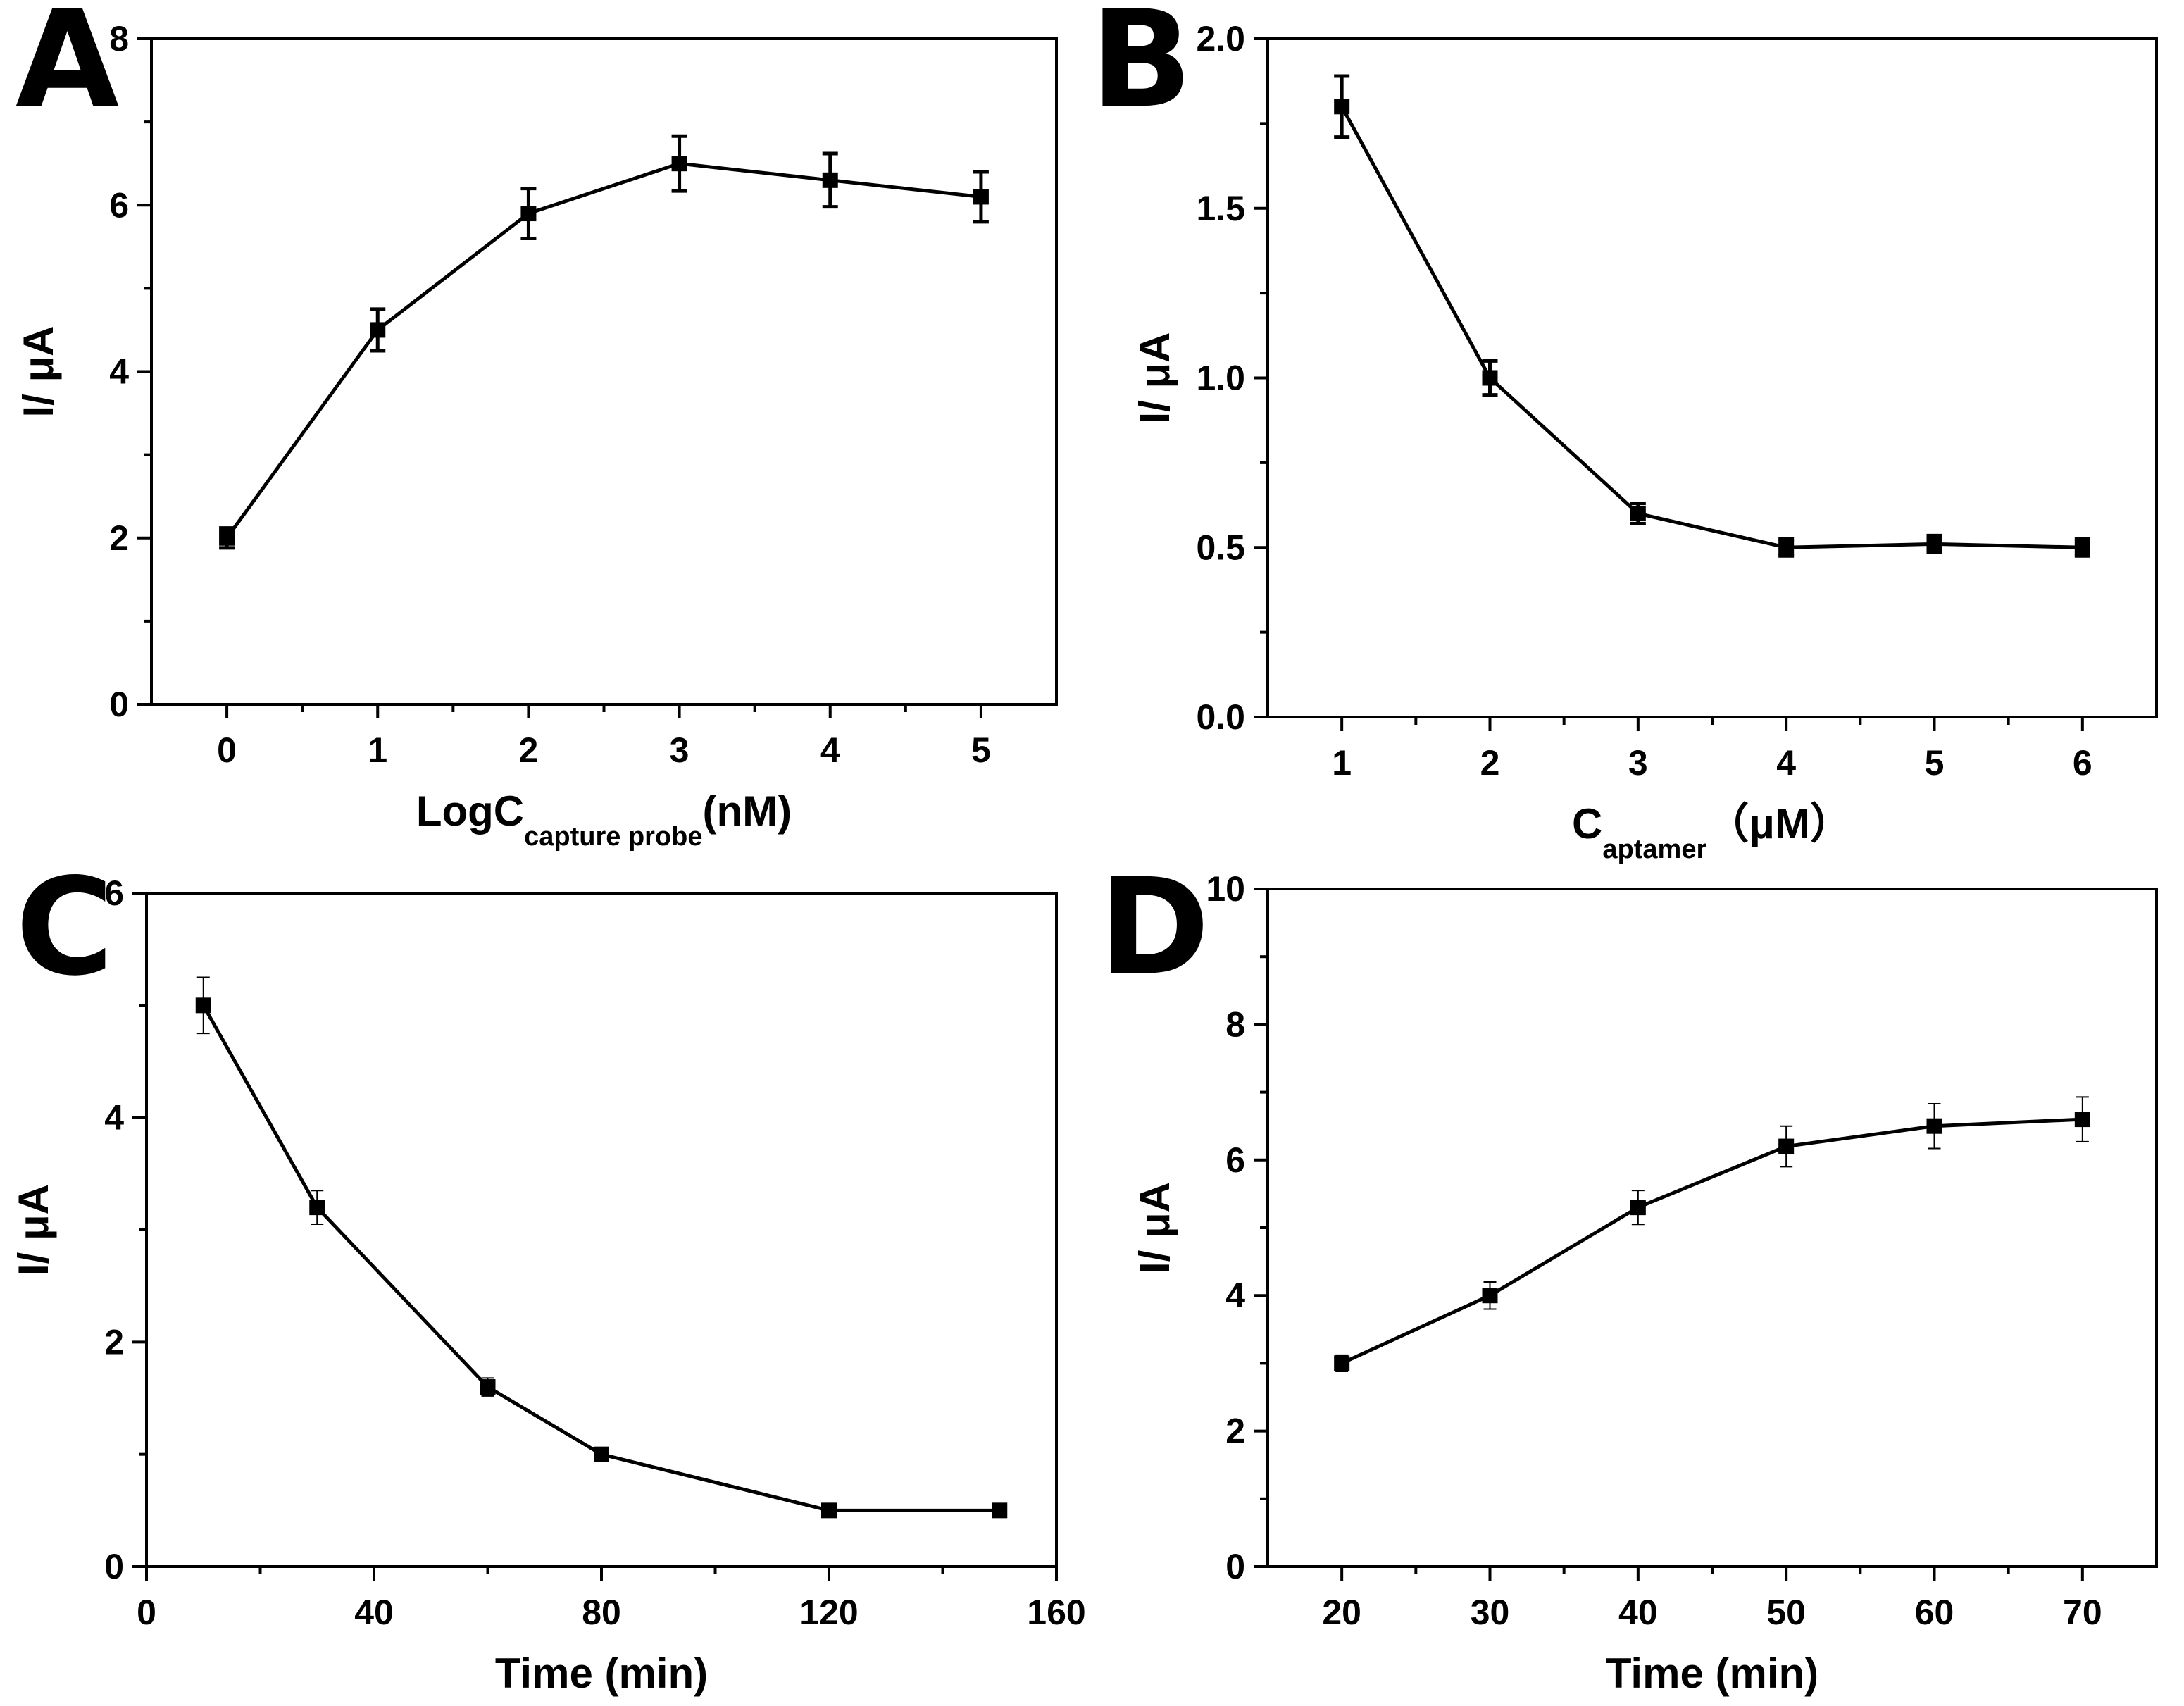  Describe the element at coordinates (114, 1342) in the screenshot. I see `panel-c-y-tick-label: 2` at that location.